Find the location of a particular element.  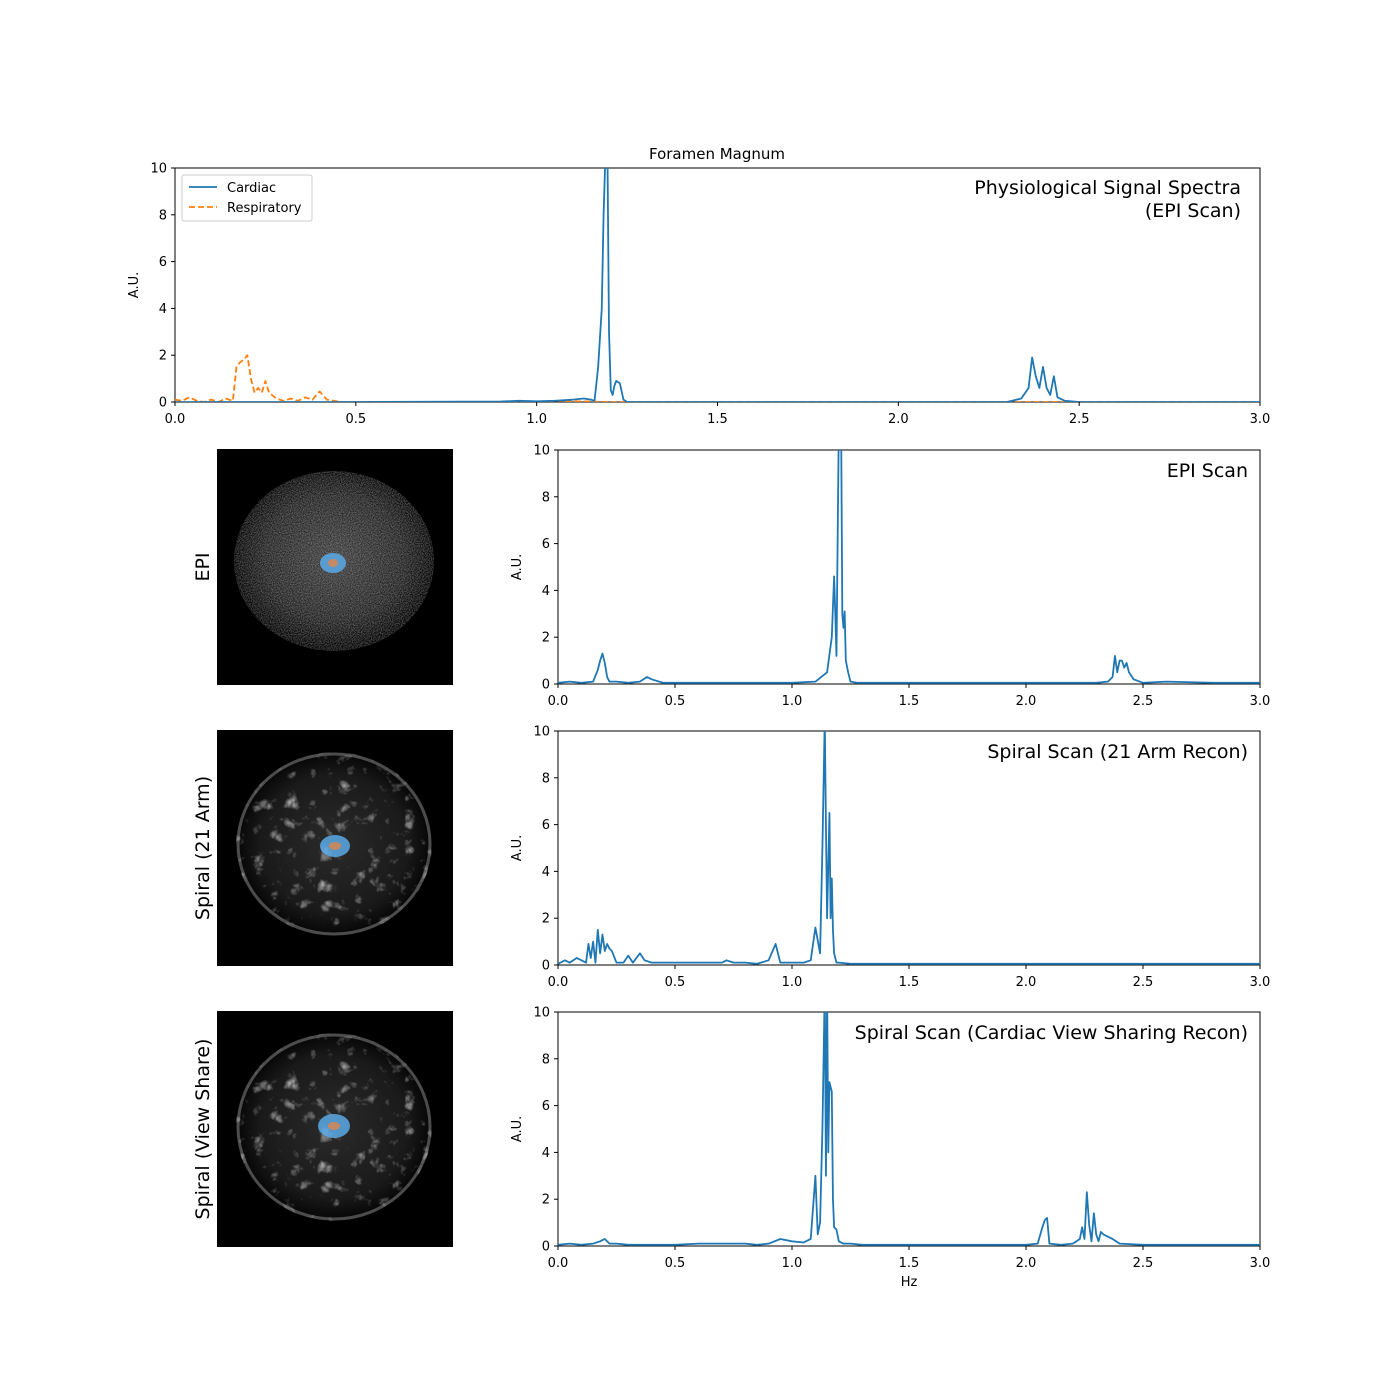

row-label-epi: EPI is located at coordinates (203, 566).